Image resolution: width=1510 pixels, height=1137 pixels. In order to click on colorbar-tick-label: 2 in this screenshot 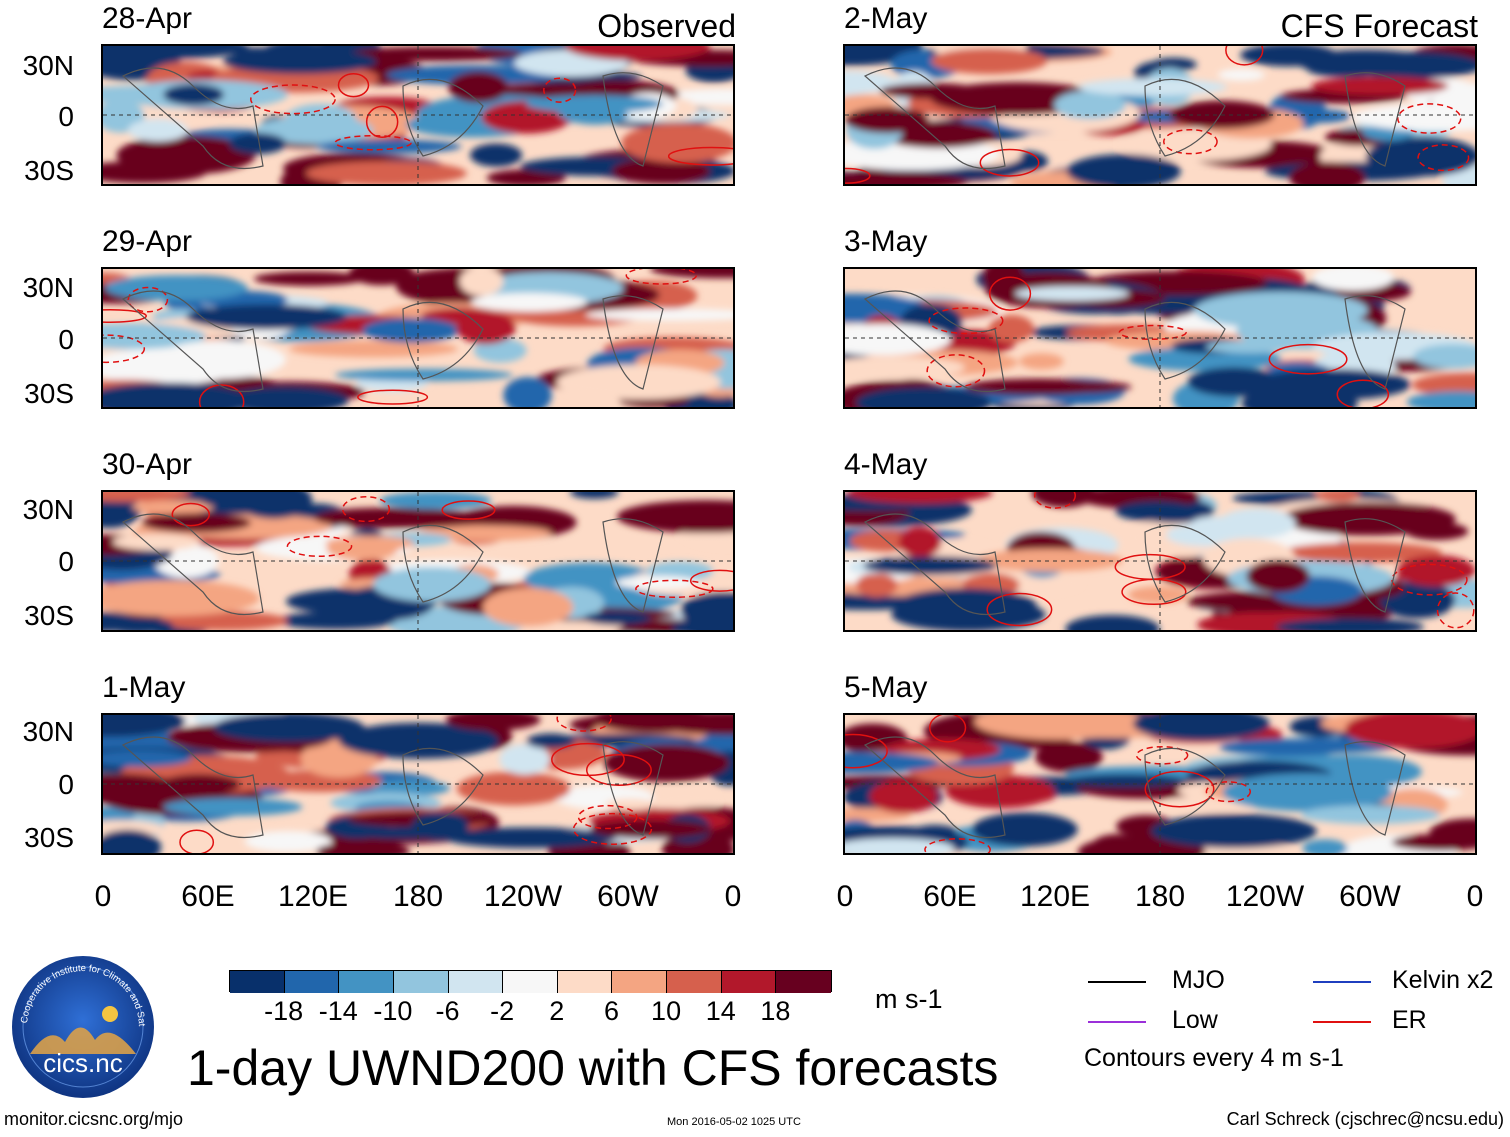, I will do `click(557, 1011)`.